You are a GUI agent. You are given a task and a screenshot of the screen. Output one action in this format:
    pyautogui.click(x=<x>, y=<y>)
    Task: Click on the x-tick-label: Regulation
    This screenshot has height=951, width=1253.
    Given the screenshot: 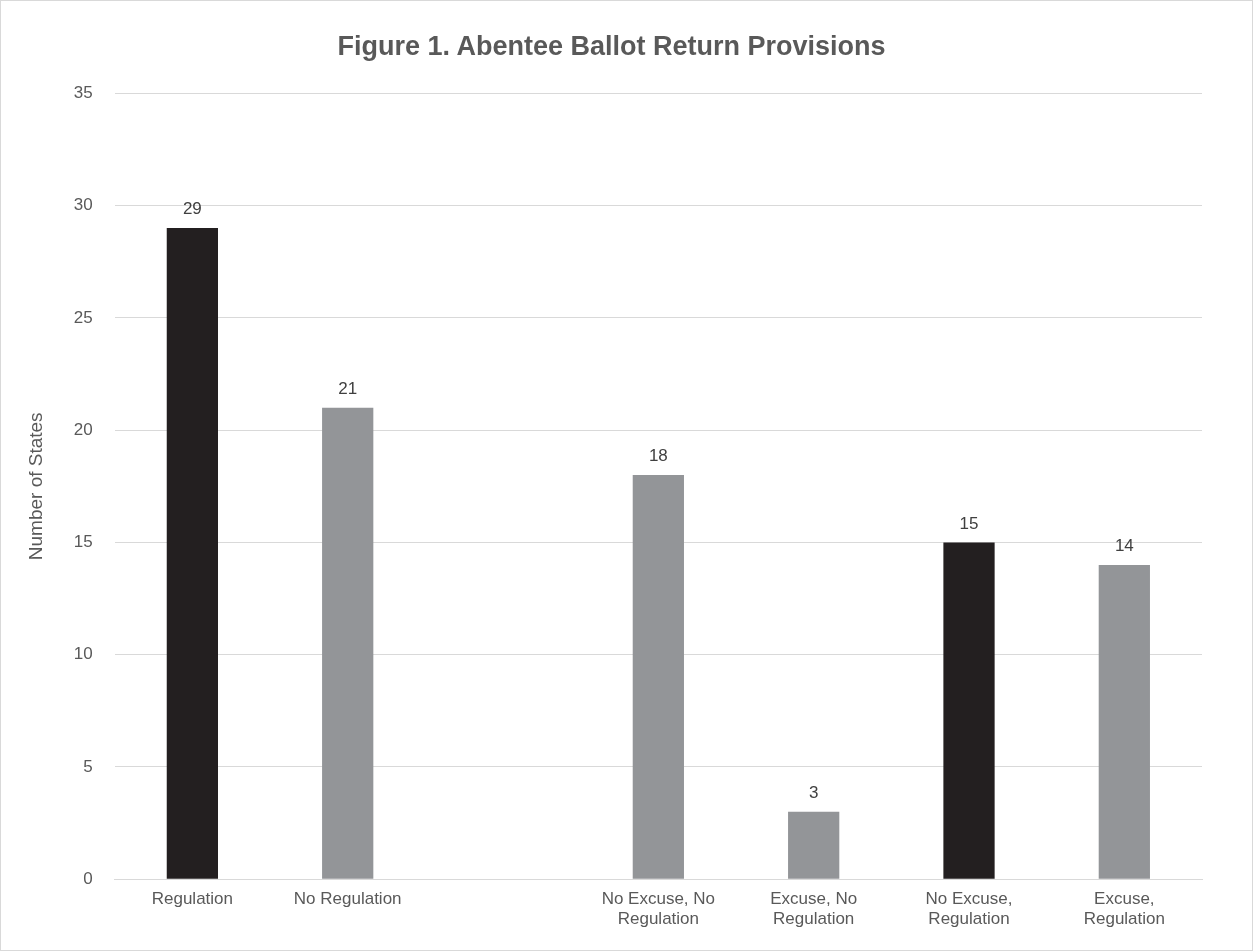 What is the action you would take?
    pyautogui.click(x=192, y=899)
    